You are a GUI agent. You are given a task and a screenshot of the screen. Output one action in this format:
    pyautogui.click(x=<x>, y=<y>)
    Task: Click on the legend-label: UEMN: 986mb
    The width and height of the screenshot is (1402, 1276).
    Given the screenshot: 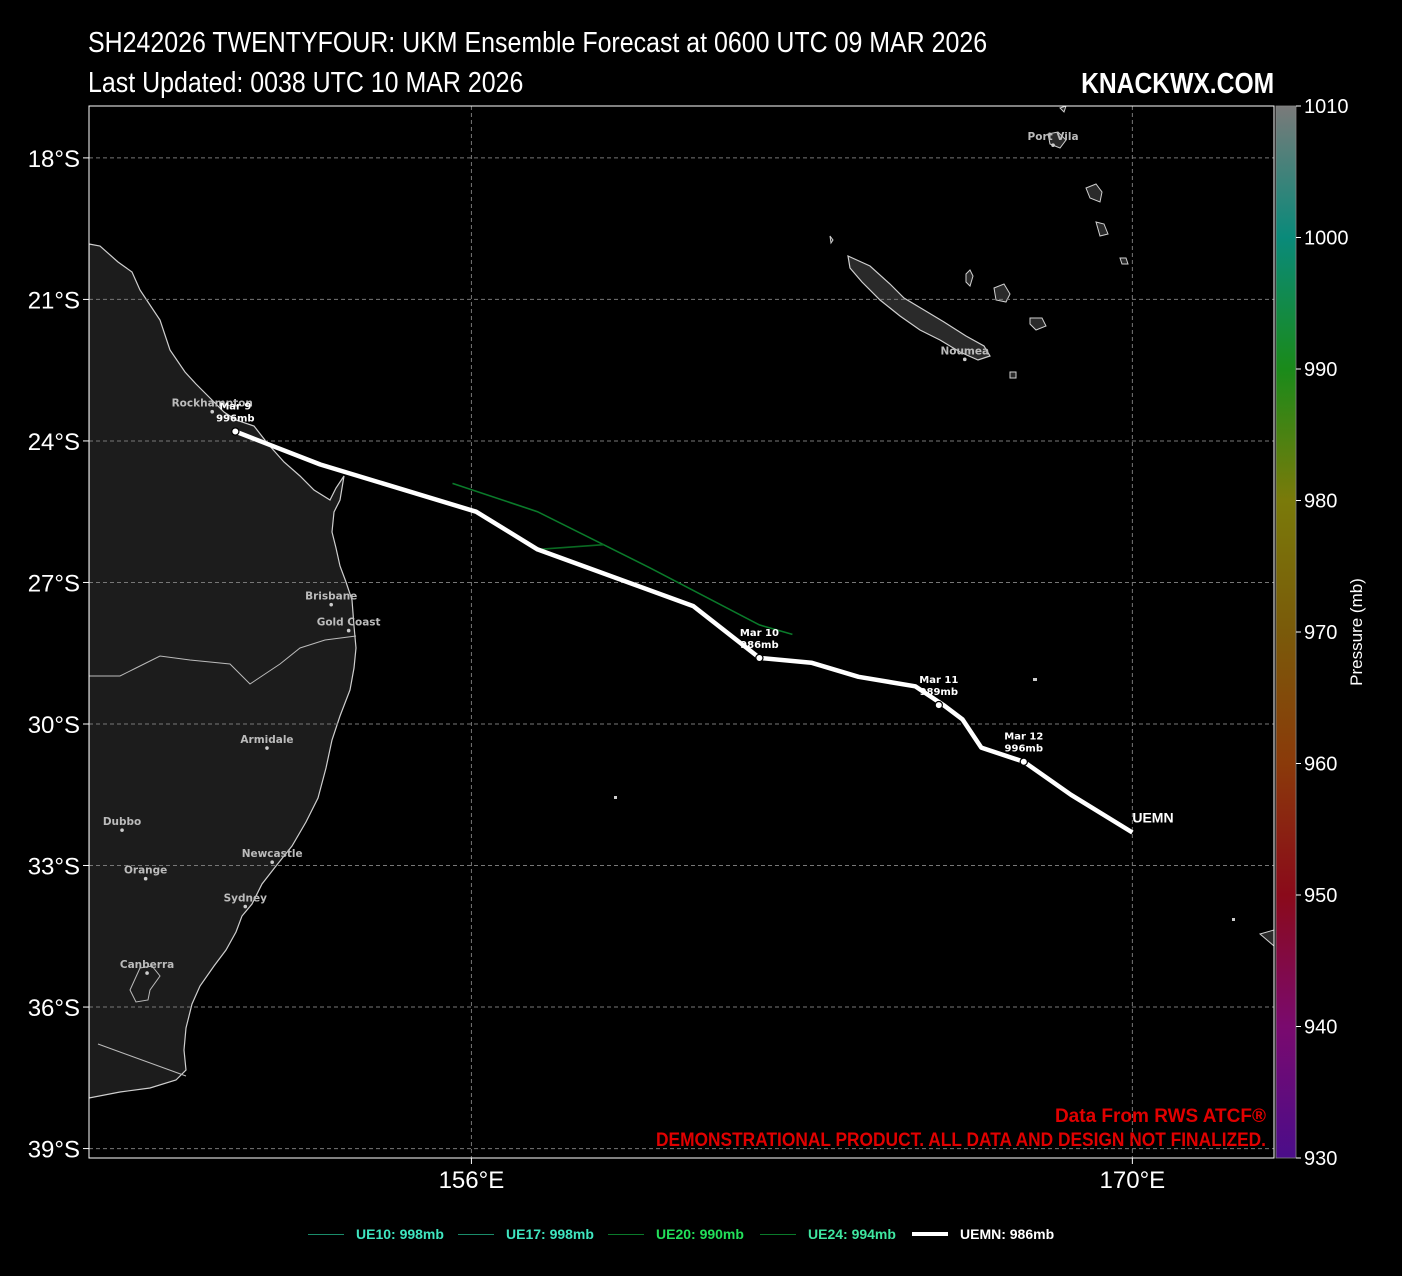 What is the action you would take?
    pyautogui.click(x=1007, y=1234)
    